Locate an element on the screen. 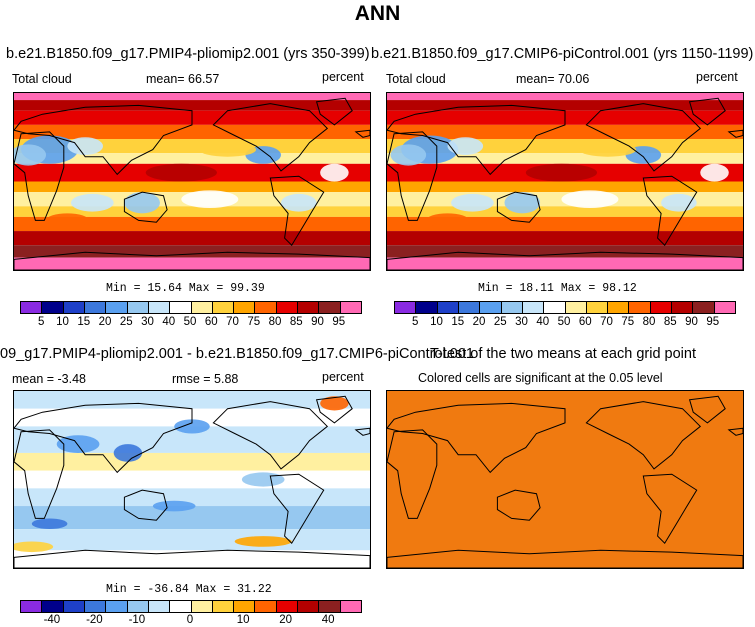 This screenshot has height=627, width=755. cbar1-tick-label: 50 is located at coordinates (190, 322).